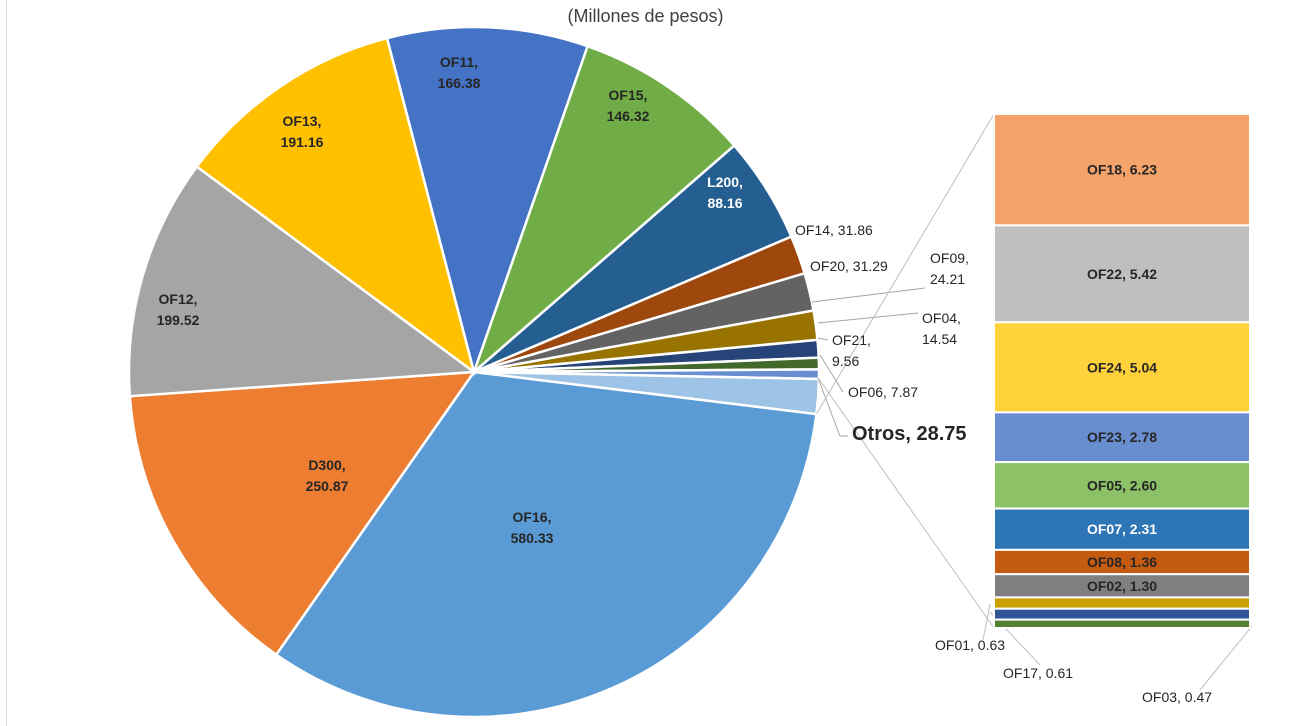  Describe the element at coordinates (725, 192) in the screenshot. I see `slice-label-l200: L200, 88.16` at that location.